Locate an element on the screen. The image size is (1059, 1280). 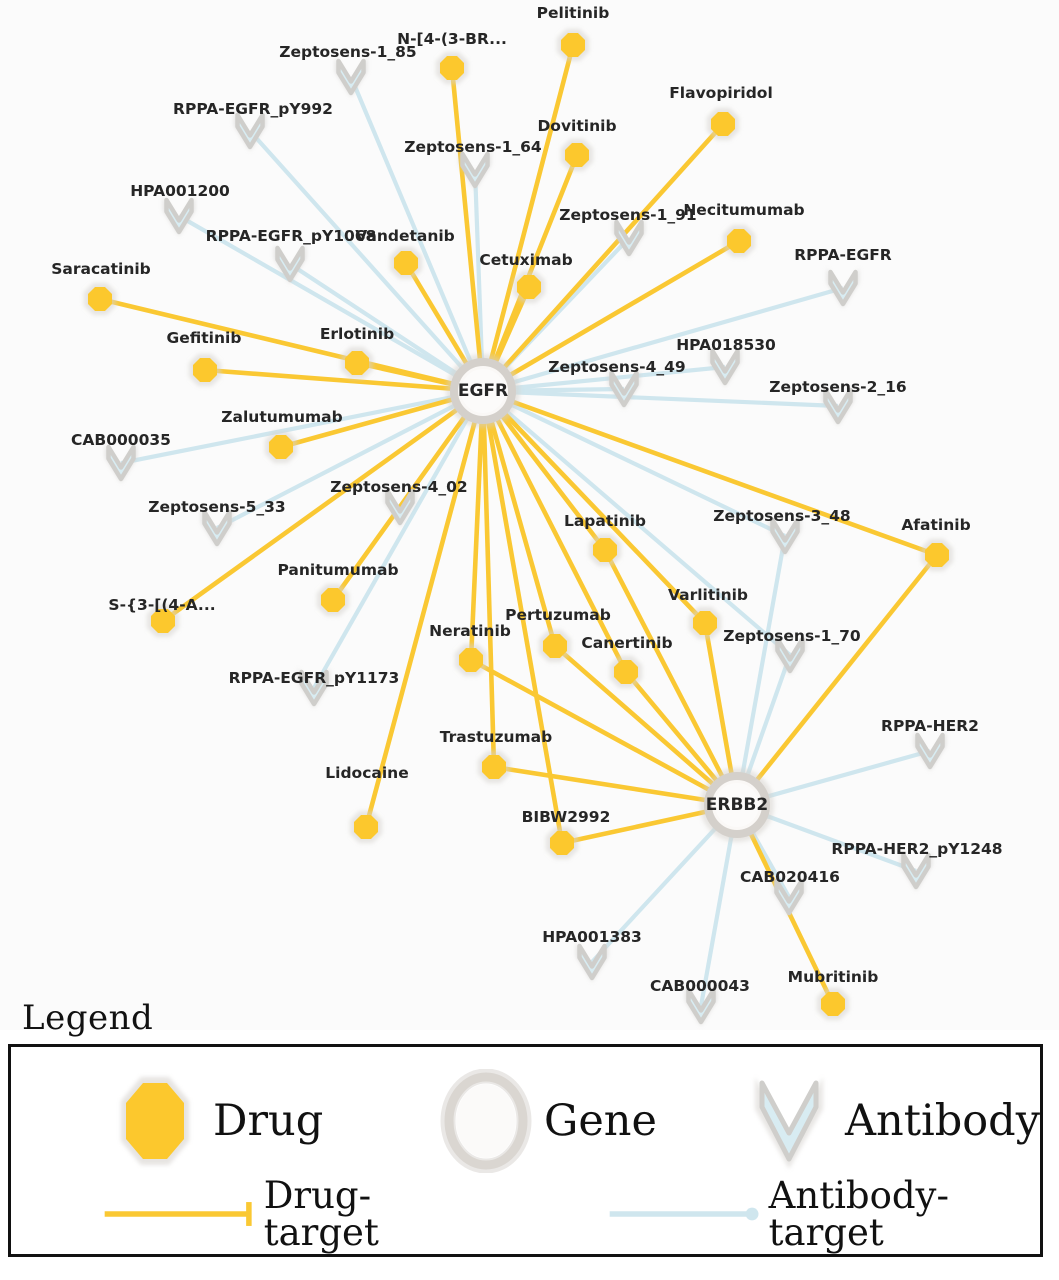
antibody-node-label: RPPA-HER2_pY1248 is located at coordinates (916, 849).